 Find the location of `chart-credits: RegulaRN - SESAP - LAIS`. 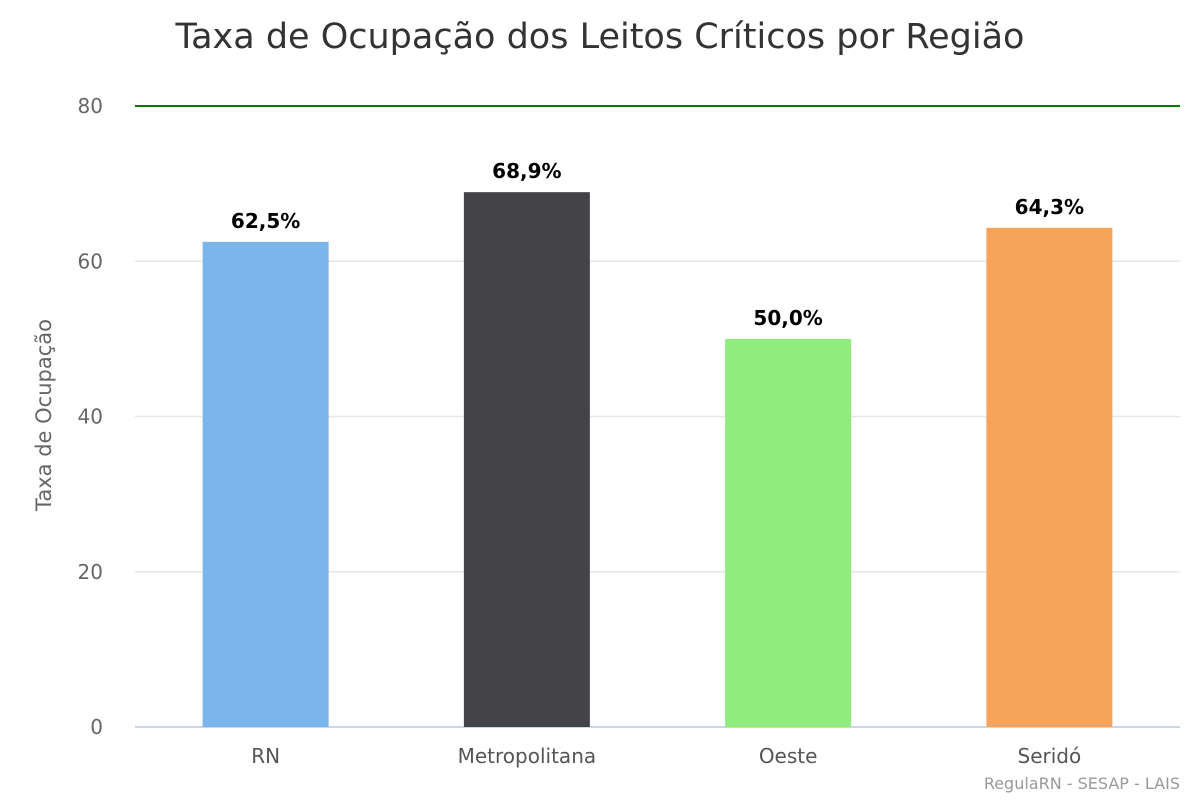

chart-credits: RegulaRN - SESAP - LAIS is located at coordinates (1082, 783).